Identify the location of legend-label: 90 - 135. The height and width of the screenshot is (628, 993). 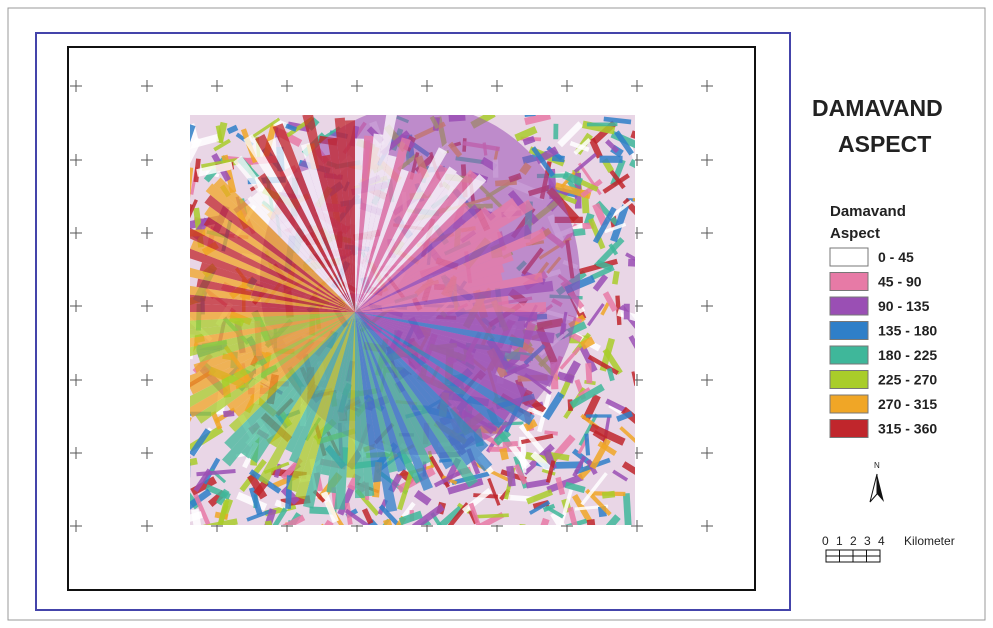
(904, 306).